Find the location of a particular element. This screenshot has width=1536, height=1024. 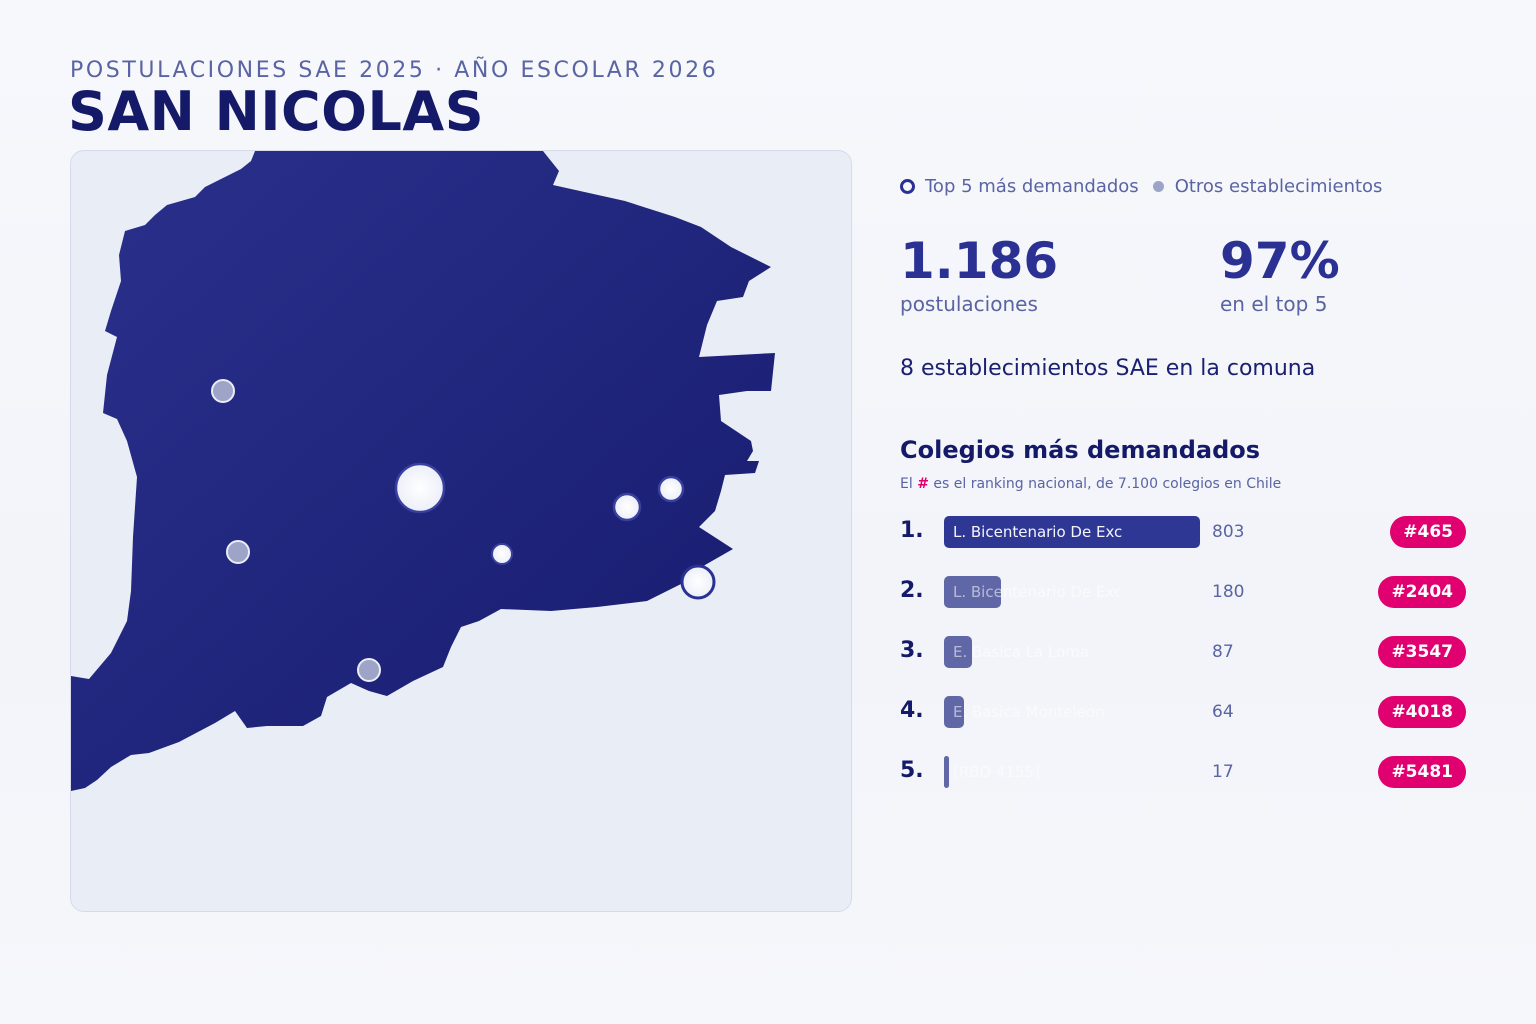

school-name: E. Basica La Loma is located at coordinates (1021, 652).